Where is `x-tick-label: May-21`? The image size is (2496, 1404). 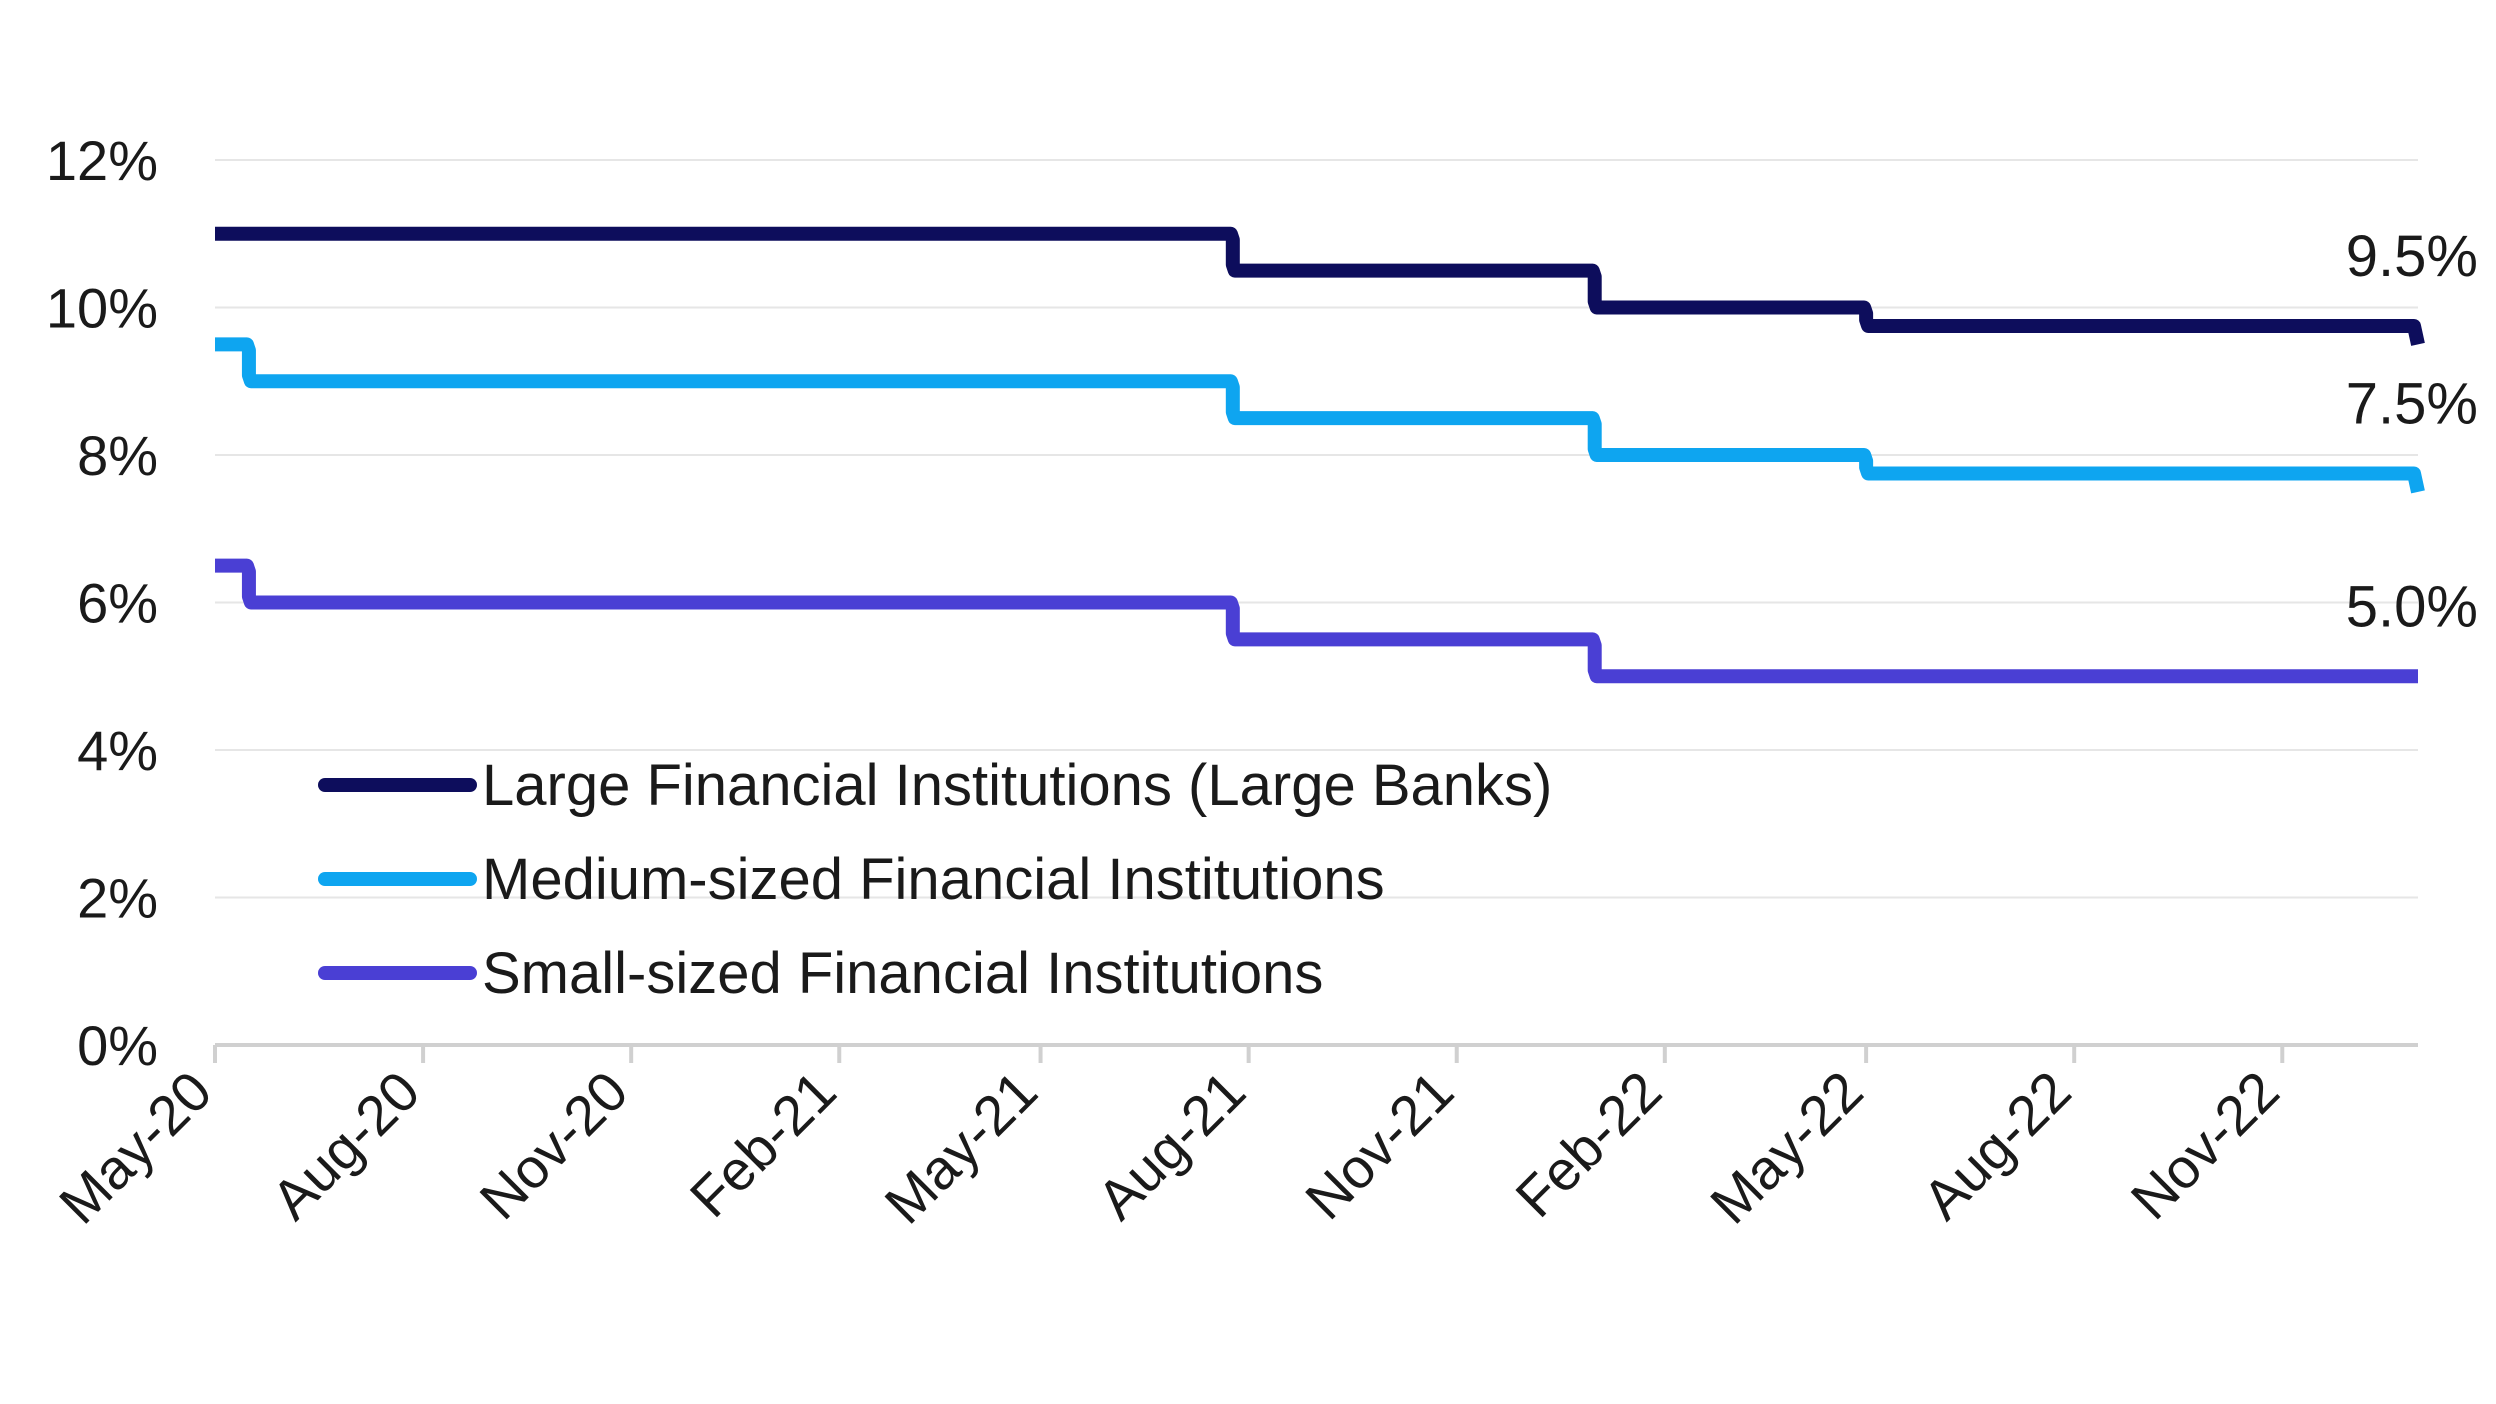
x-tick-label: May-21 is located at coordinates (960, 1147).